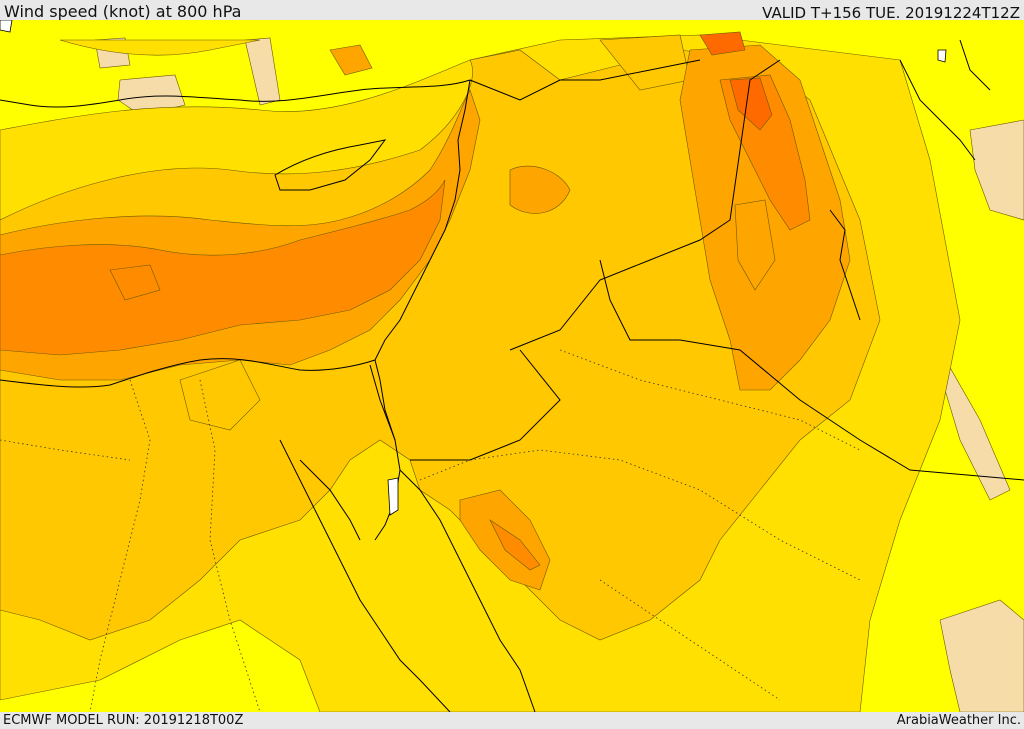 The image size is (1024, 729). What do you see at coordinates (736, 81) in the screenshot?
I see `band-deep-orange` at bounding box center [736, 81].